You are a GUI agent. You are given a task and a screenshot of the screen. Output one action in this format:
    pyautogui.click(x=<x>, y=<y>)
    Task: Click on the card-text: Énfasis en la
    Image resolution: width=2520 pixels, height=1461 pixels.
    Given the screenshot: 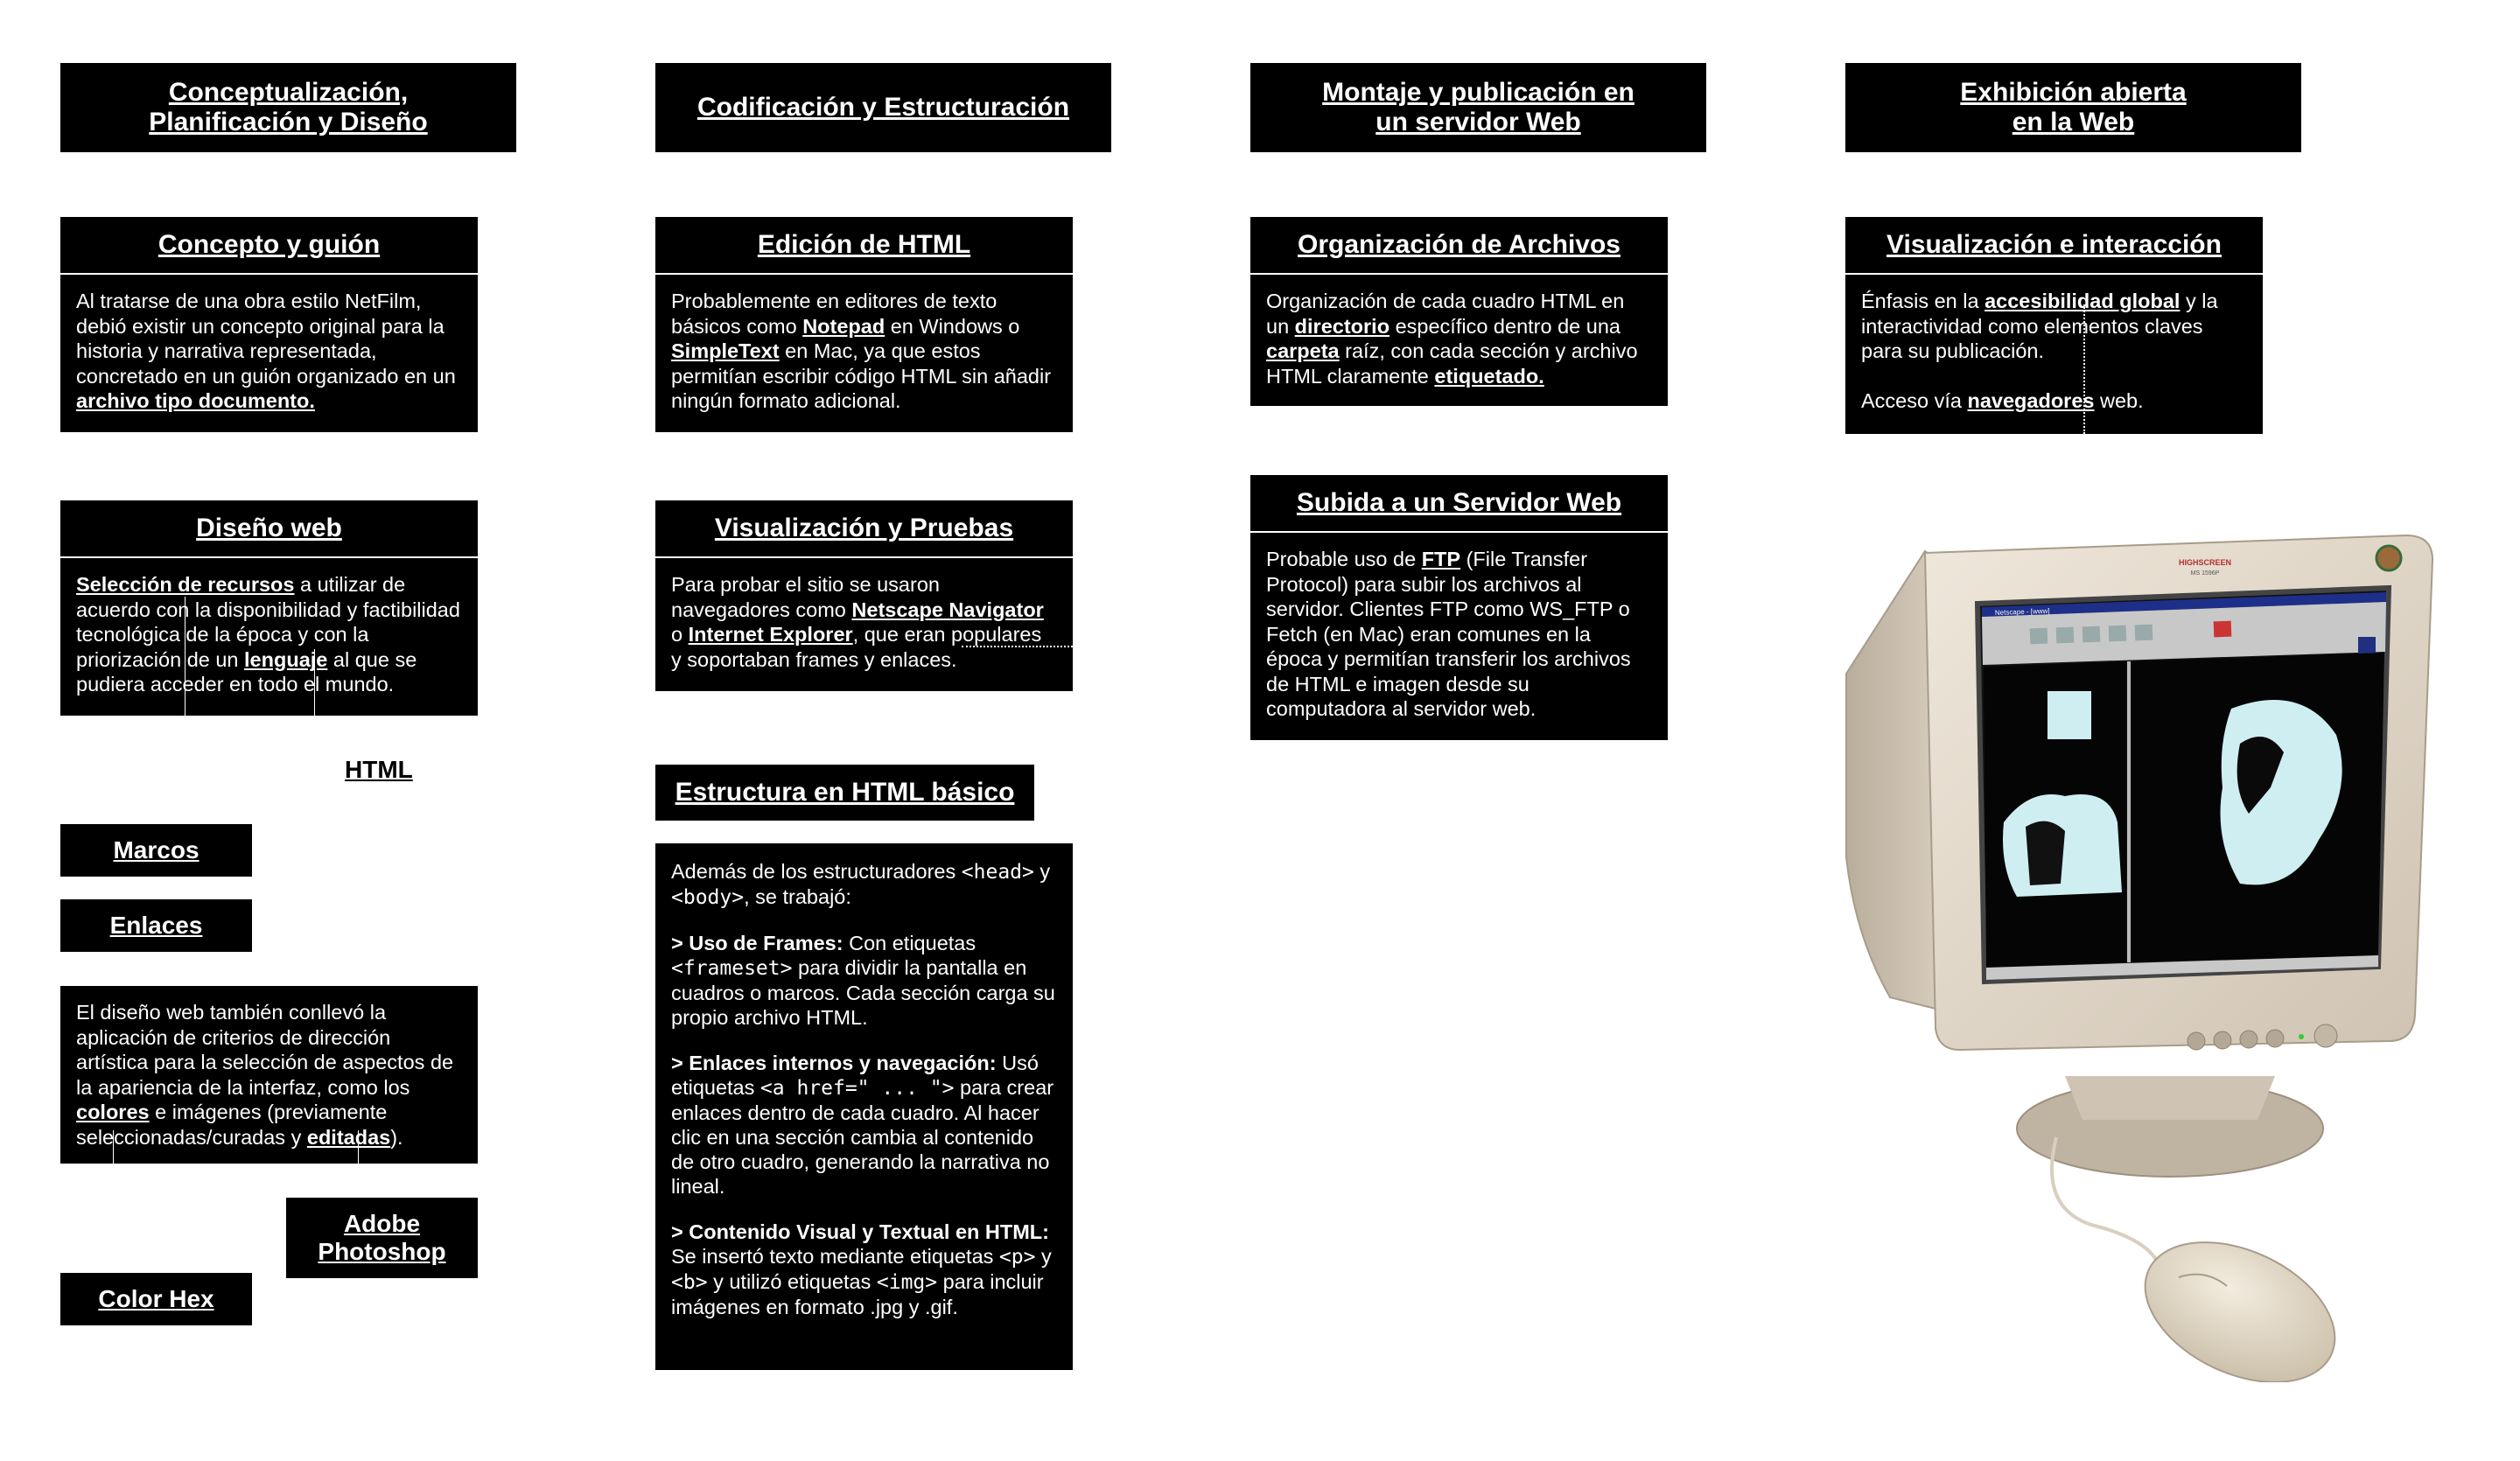 What is the action you would take?
    pyautogui.click(x=1923, y=301)
    